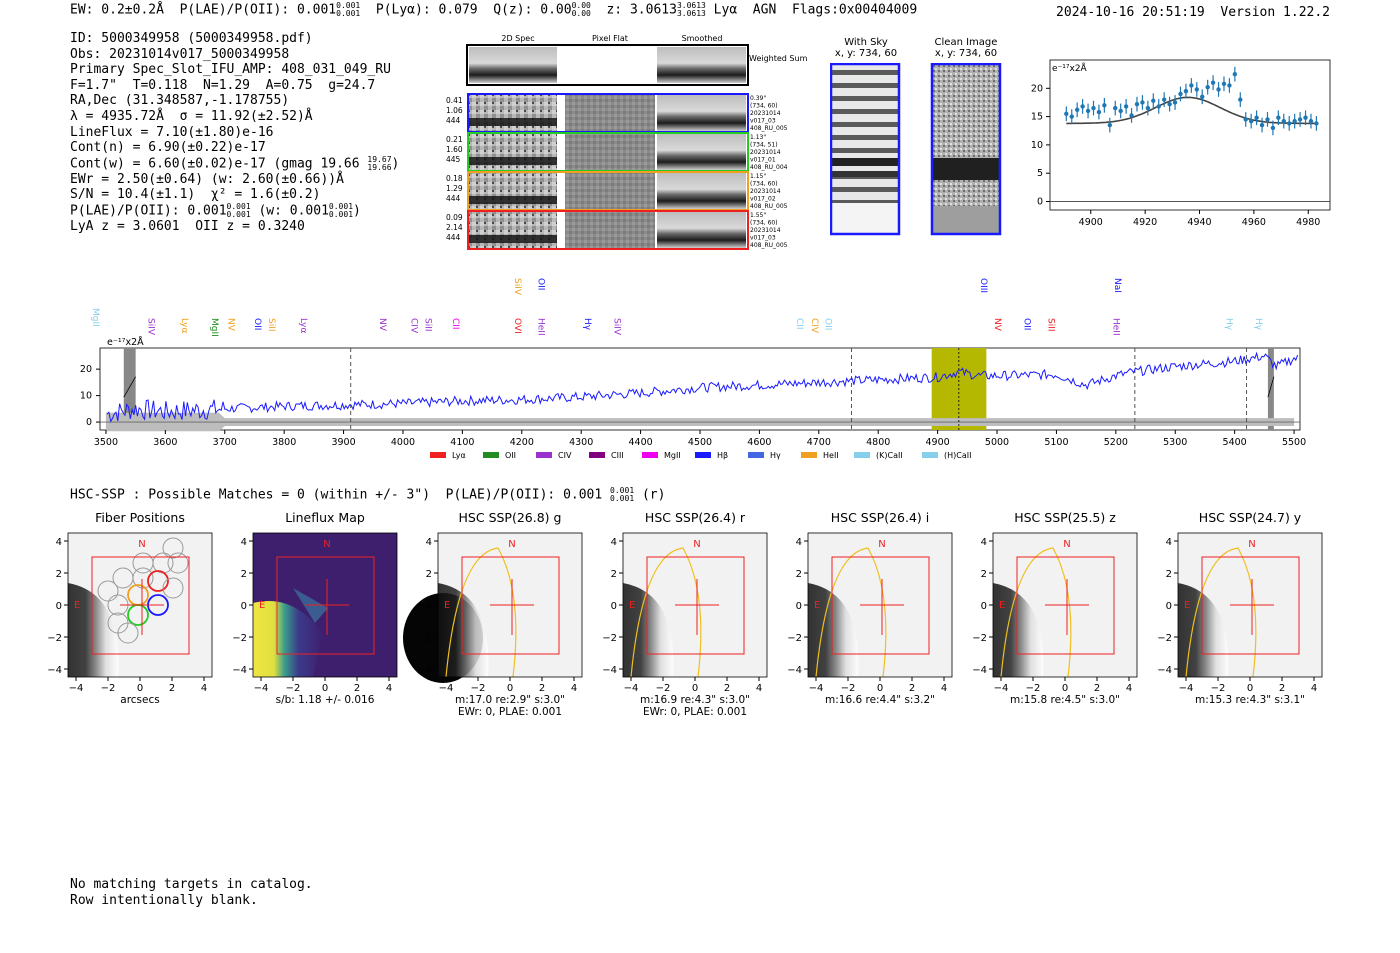  I want to click on image-panel-title: HSC SSP(26.4) r, so click(695, 517).